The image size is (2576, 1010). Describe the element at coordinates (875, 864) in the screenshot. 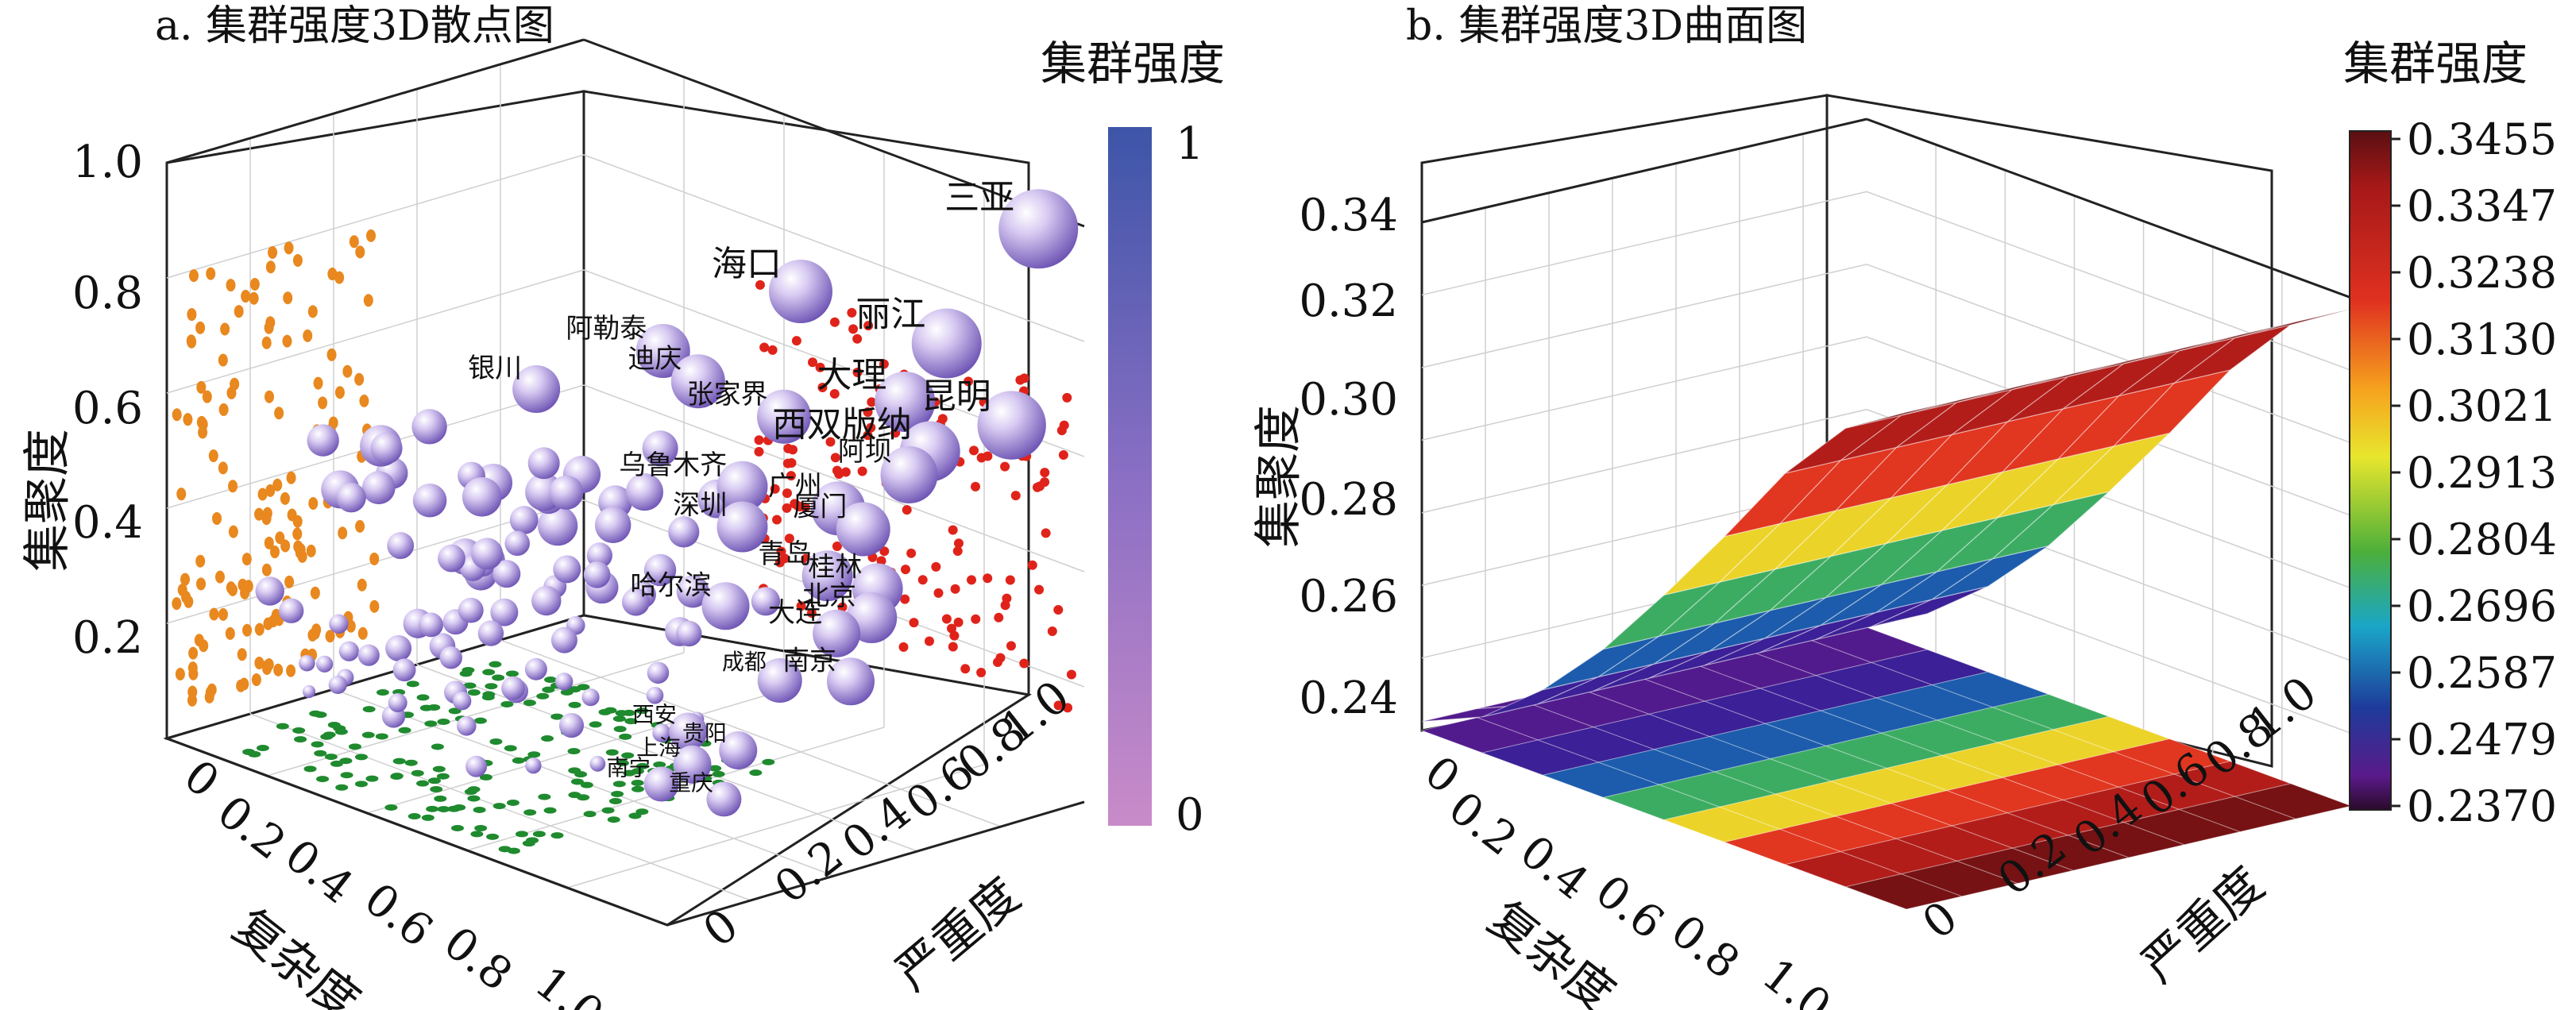

I see `box-edge` at that location.